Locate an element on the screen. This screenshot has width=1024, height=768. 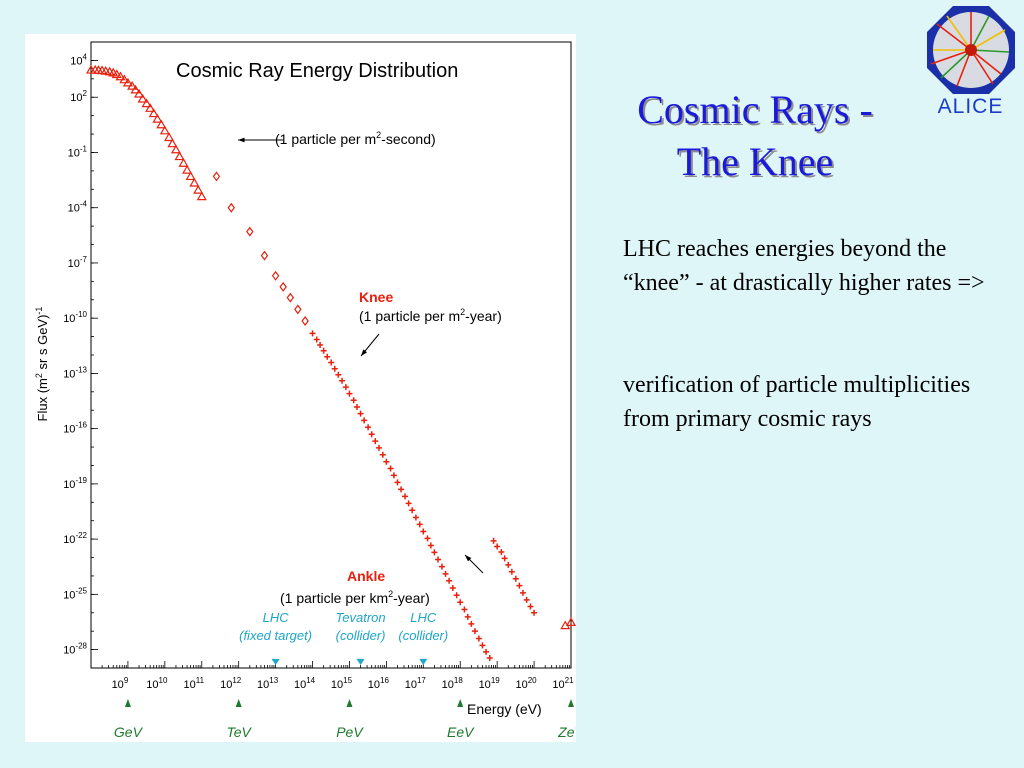
annotation-text-end: -year) is located at coordinates (411, 598).